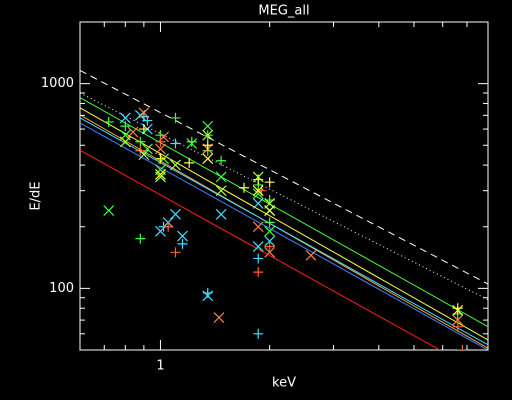 This screenshot has width=512, height=400. I want to click on y-axis-label: E/dE, so click(36, 195).